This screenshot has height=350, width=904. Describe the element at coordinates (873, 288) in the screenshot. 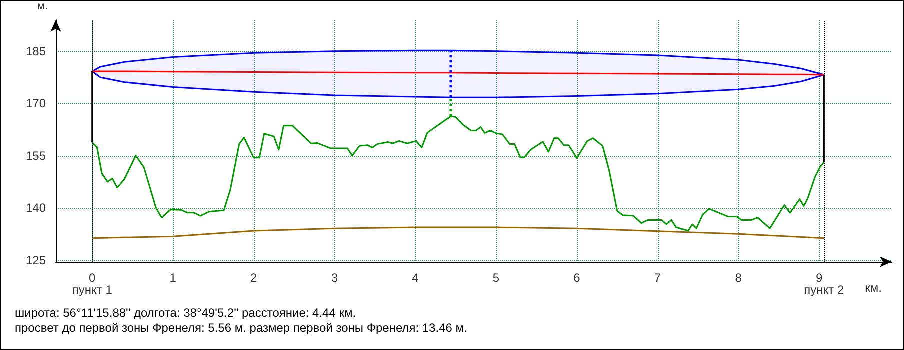

I see `x-axis-title: км.` at that location.